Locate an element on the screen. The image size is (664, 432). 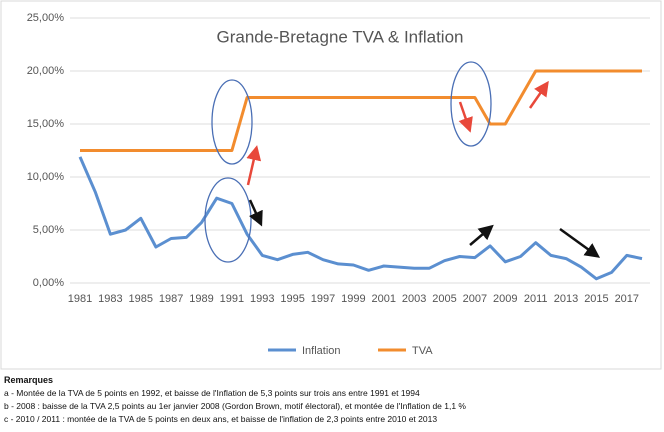
y-tick-label: 0,00% is located at coordinates (48, 283).